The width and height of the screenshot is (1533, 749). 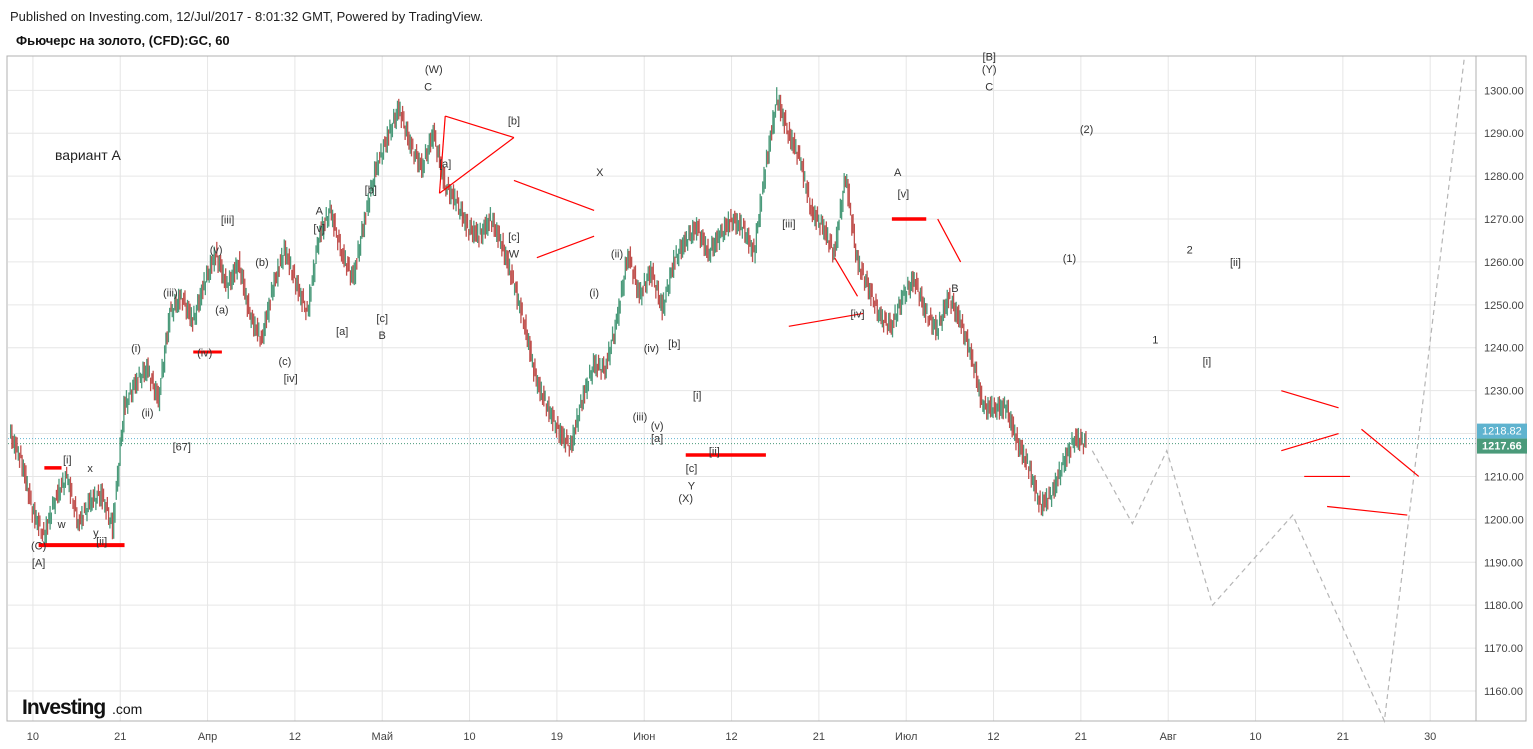 I want to click on x-tick-label: Авг, so click(x=1168, y=737).